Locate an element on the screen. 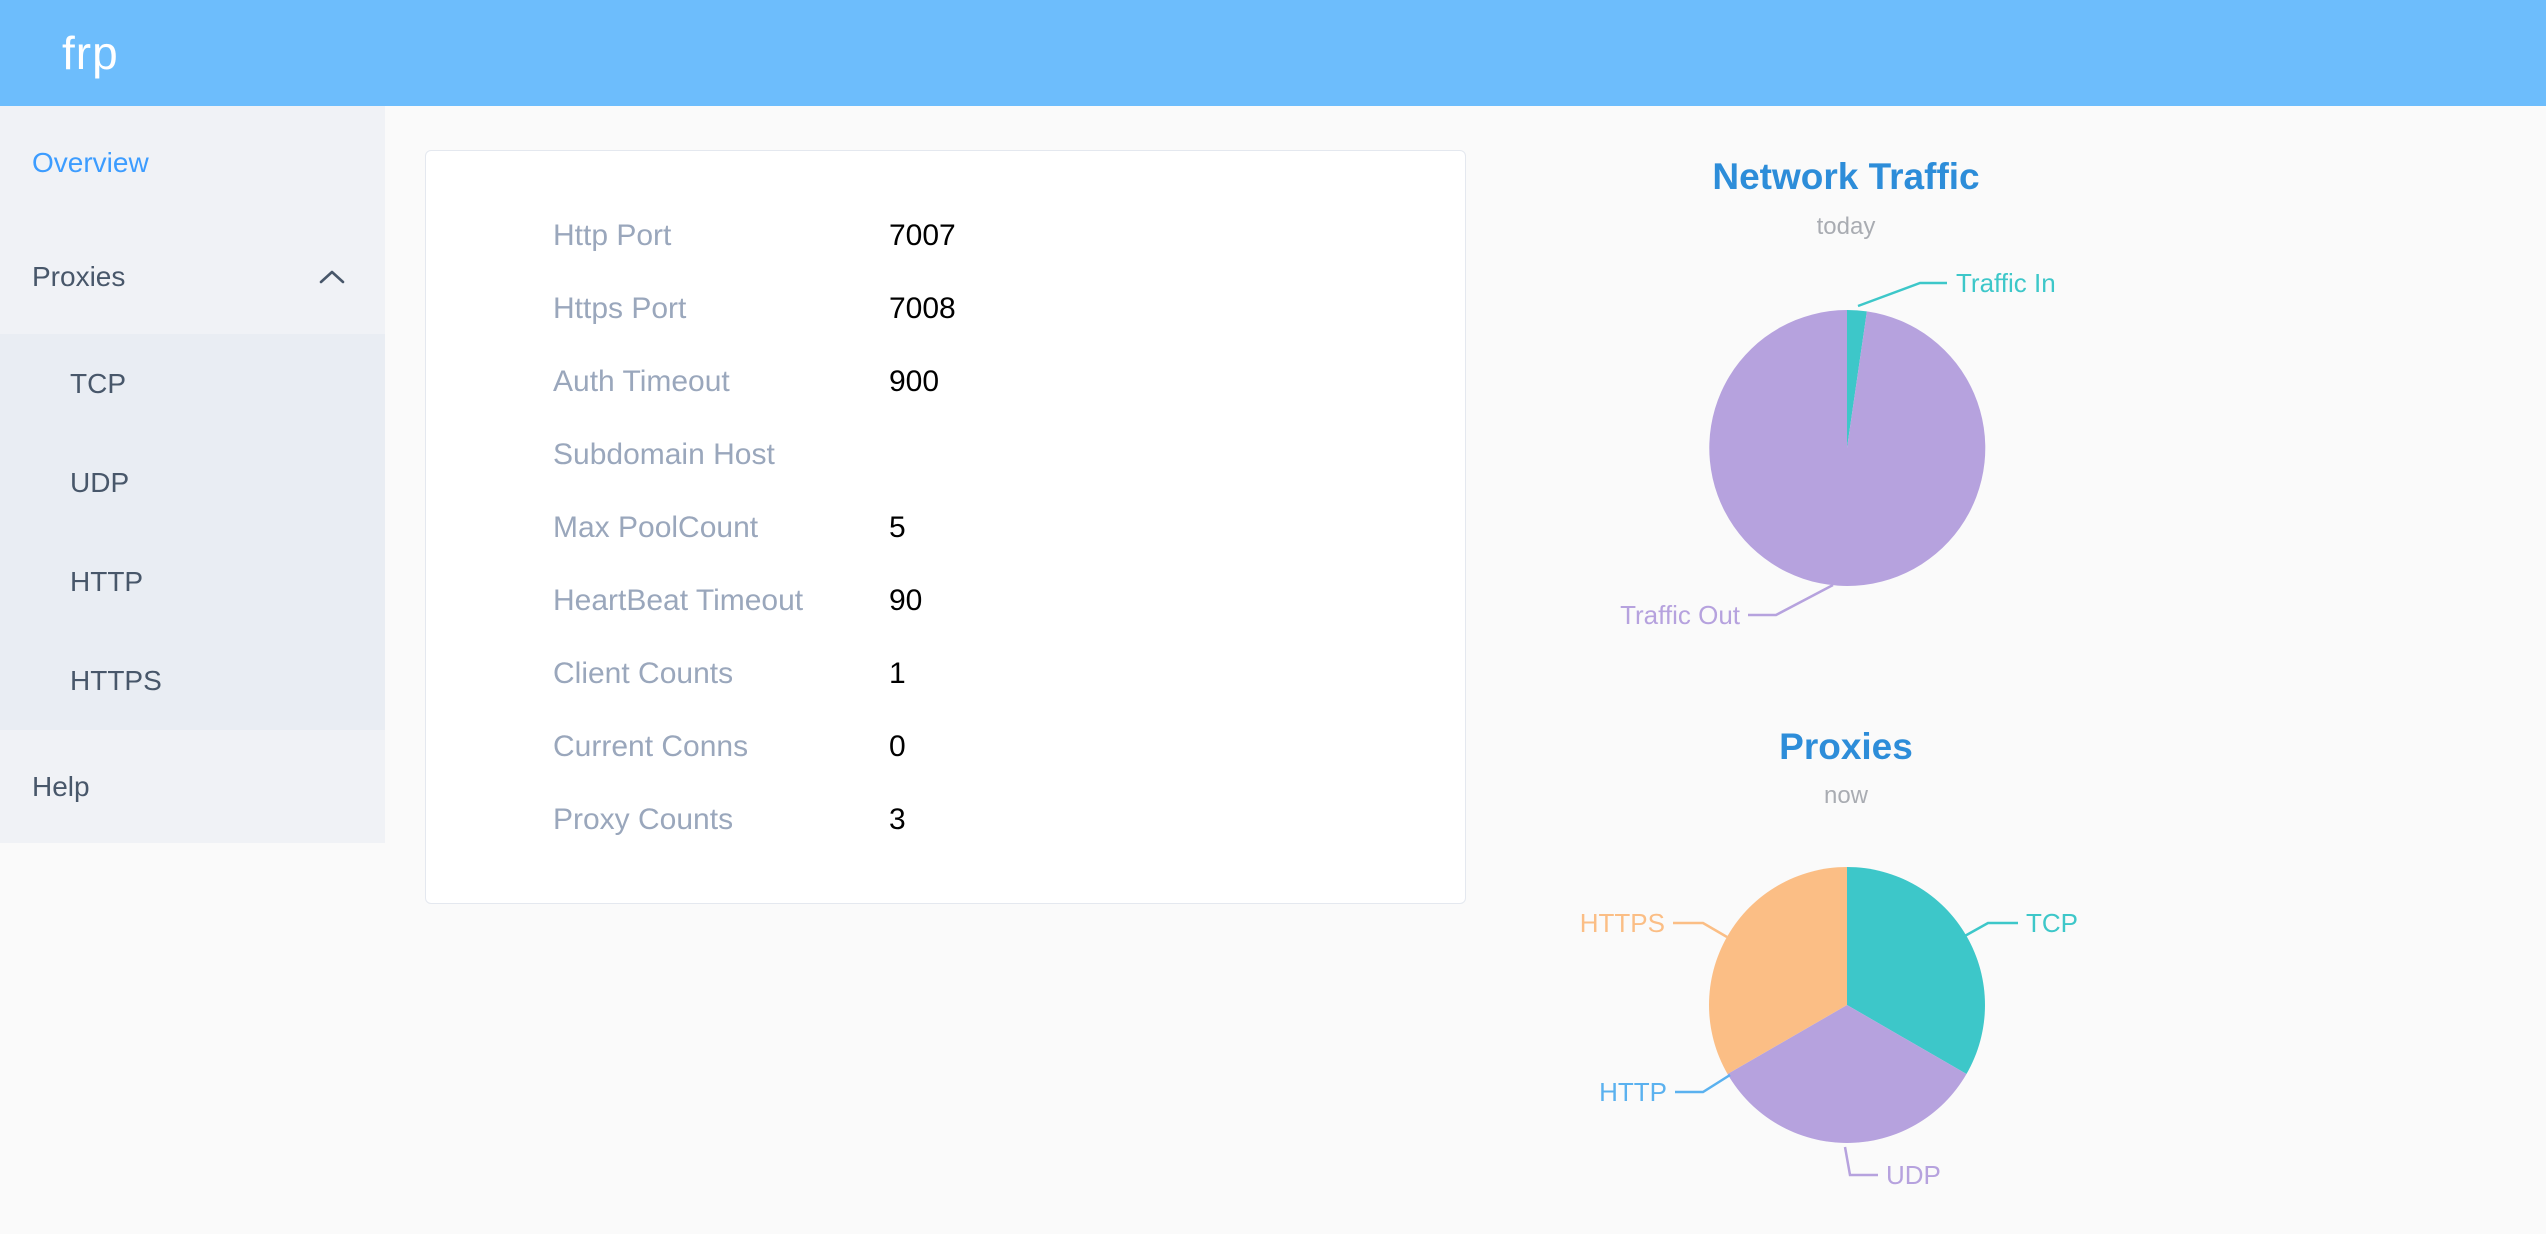 The image size is (2546, 1234). pie-label: Traffic Out is located at coordinates (1680, 615).